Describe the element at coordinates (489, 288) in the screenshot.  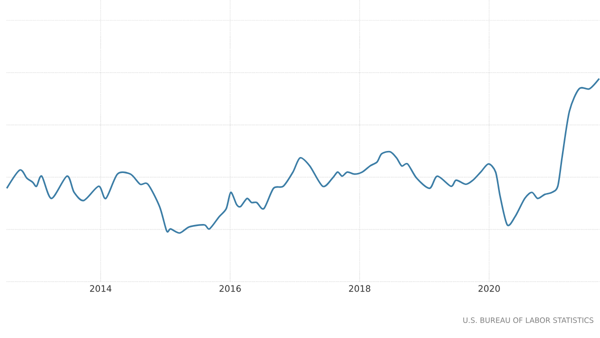
I see `x-tick-label: 2020` at that location.